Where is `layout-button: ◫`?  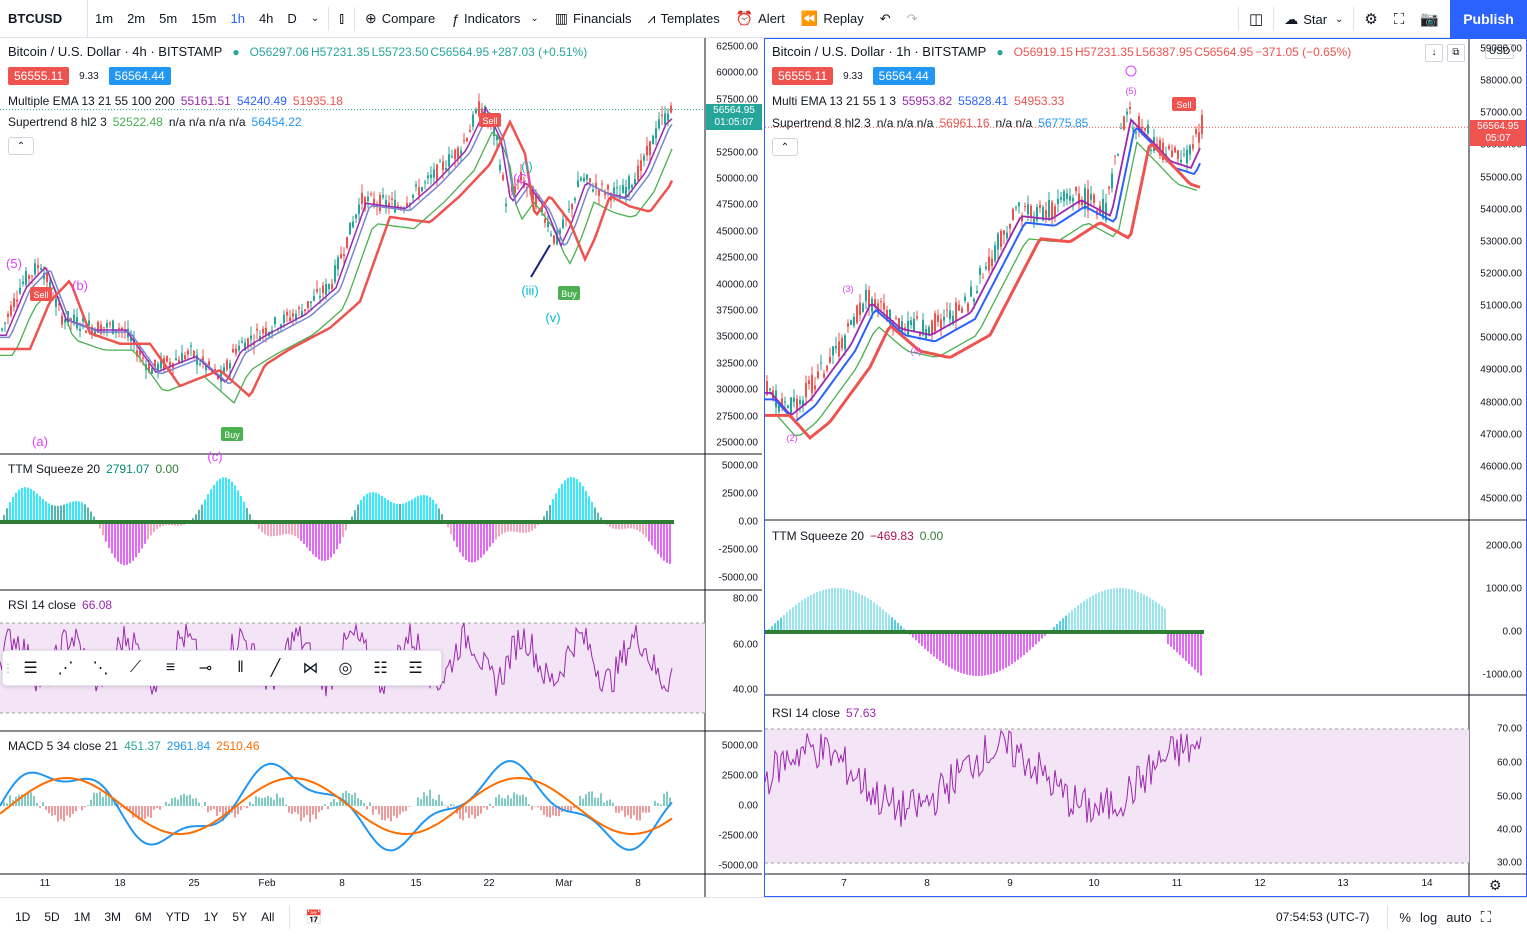
layout-button: ◫ is located at coordinates (1256, 19).